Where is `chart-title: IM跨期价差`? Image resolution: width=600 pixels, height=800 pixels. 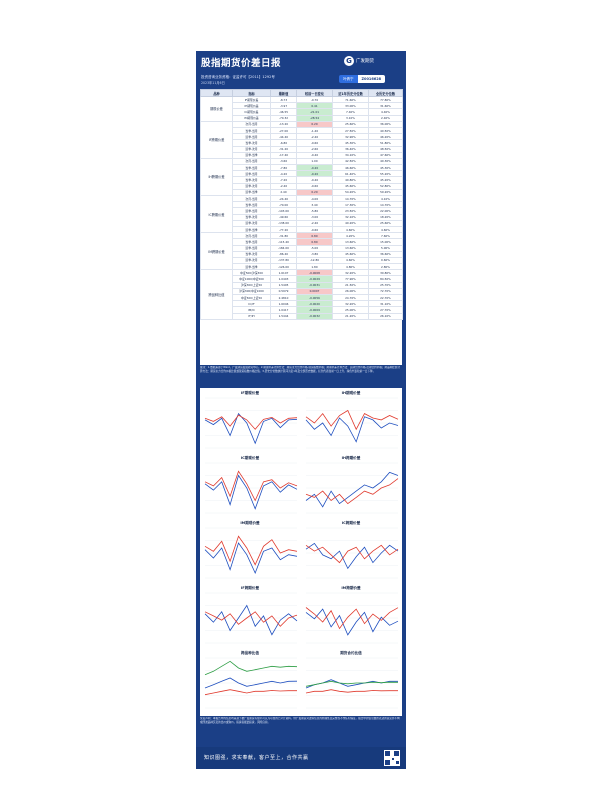 chart-title: IM跨期价差 is located at coordinates (351, 588).